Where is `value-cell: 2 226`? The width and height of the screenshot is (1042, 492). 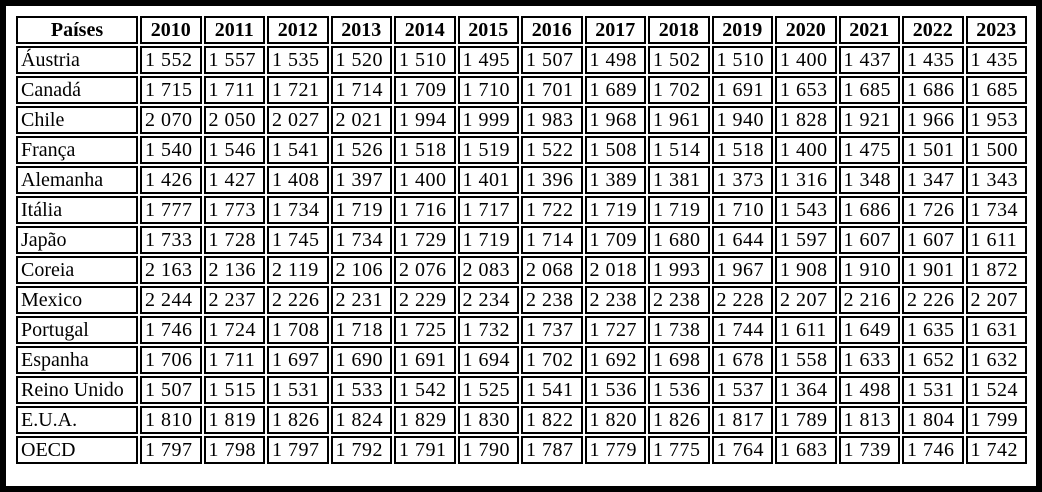
value-cell: 2 226 is located at coordinates (298, 300).